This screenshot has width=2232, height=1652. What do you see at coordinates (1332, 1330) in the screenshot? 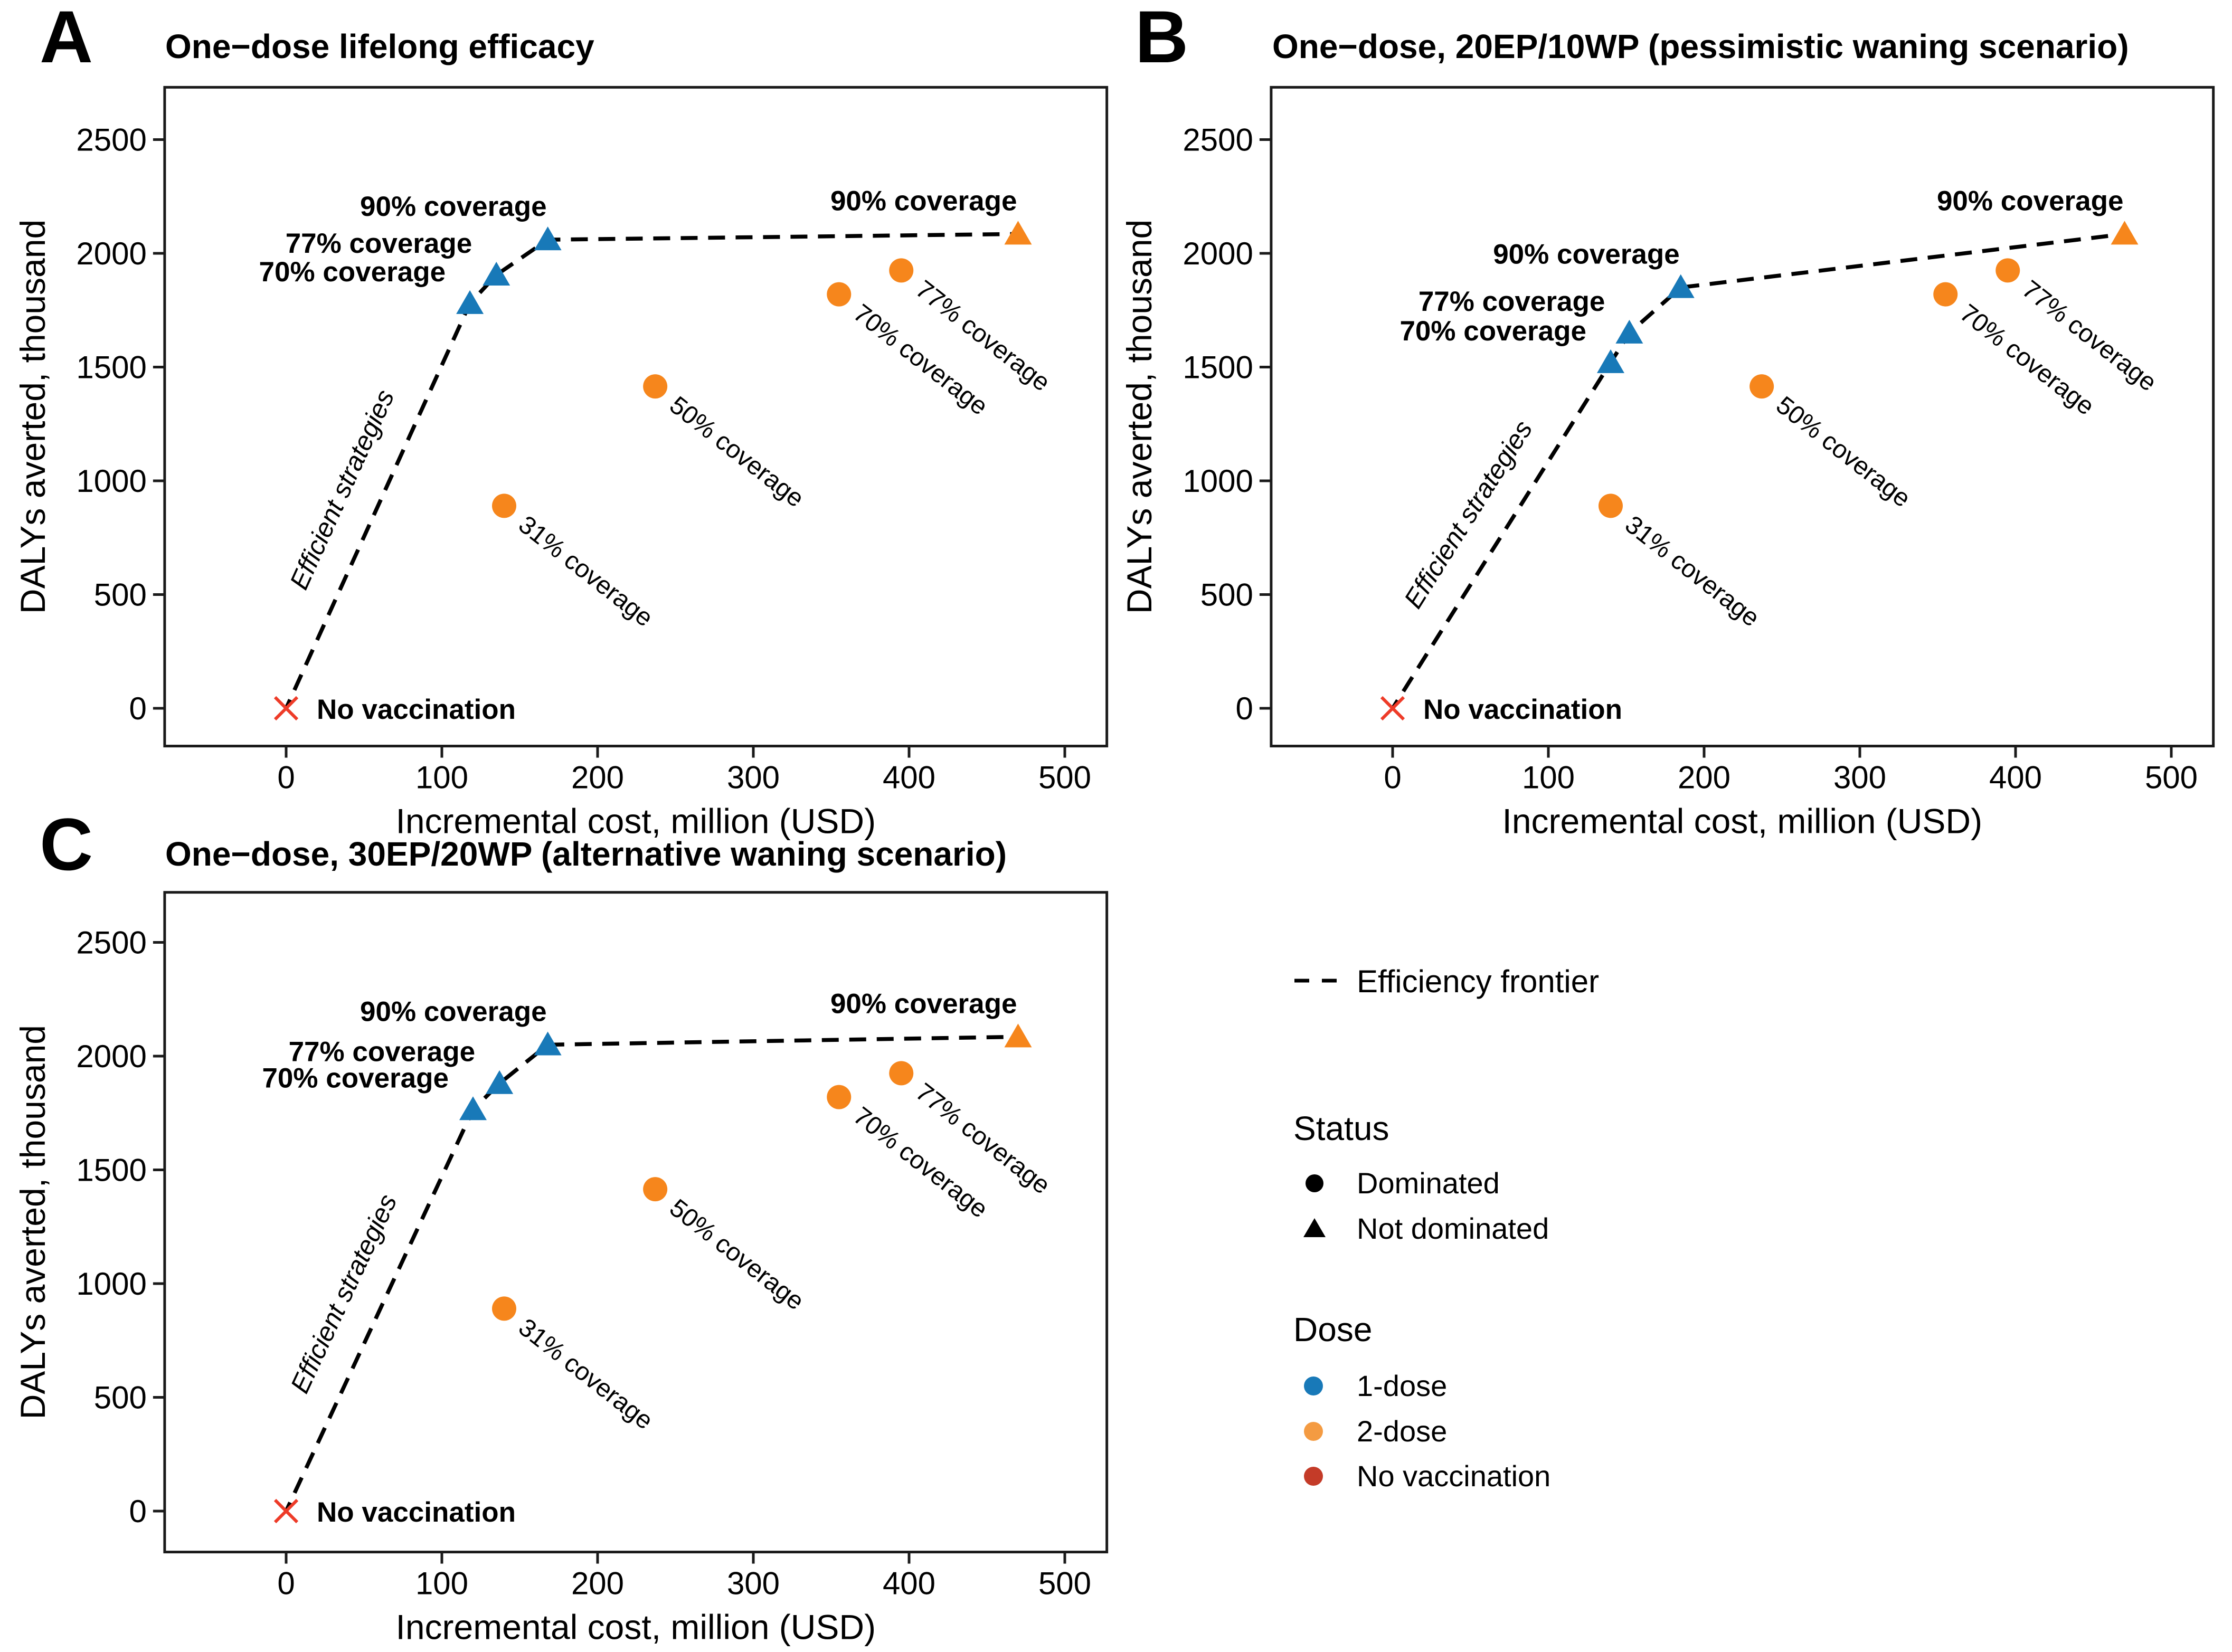
I see `legend-dose-title: Dose` at bounding box center [1332, 1330].